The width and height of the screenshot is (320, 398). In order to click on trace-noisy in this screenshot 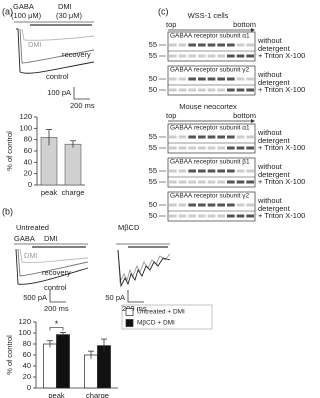, I will do `click(144, 266)`.